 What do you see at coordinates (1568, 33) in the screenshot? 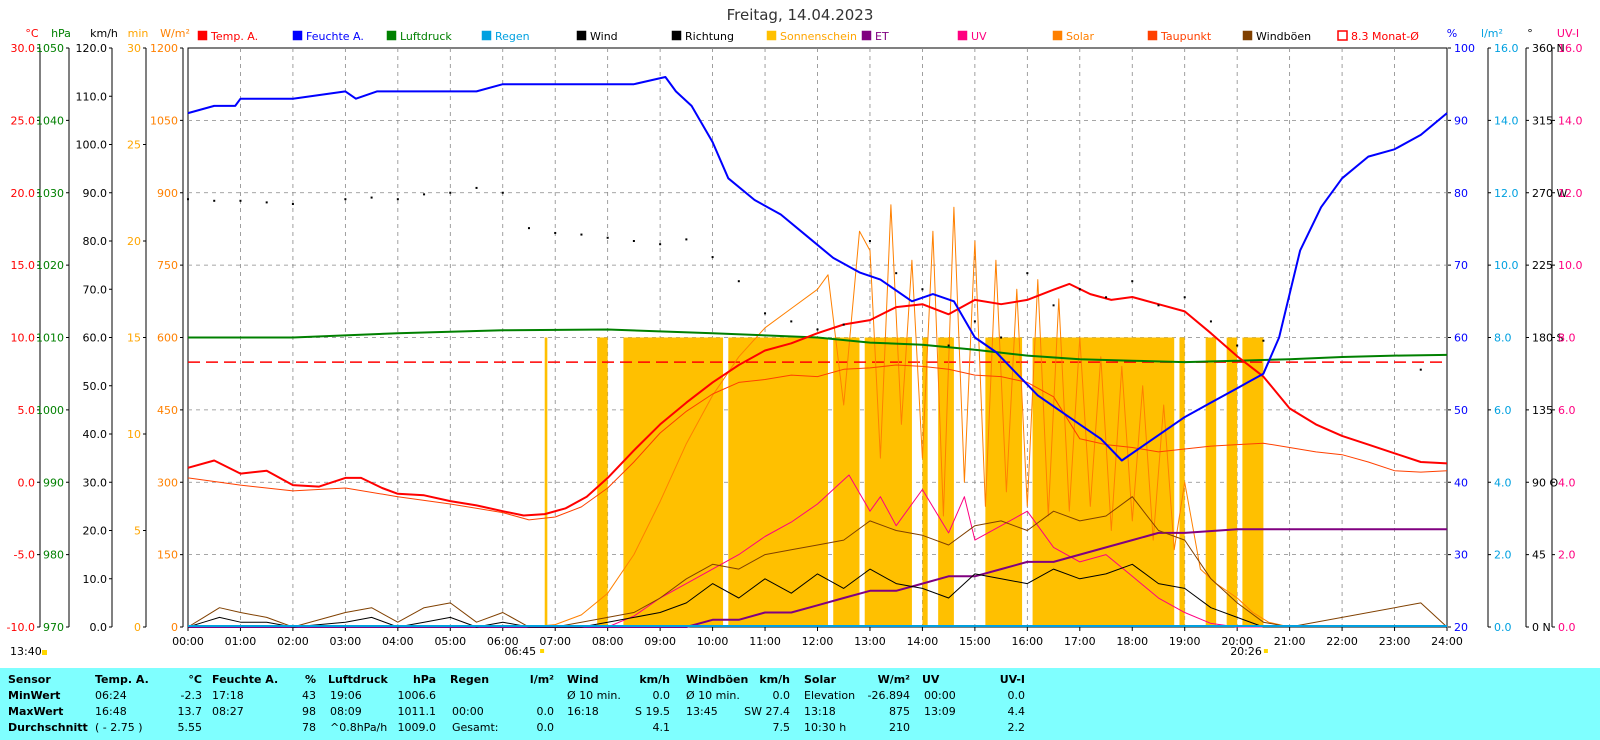
I see `right-axis-unit: UV-I` at bounding box center [1568, 33].